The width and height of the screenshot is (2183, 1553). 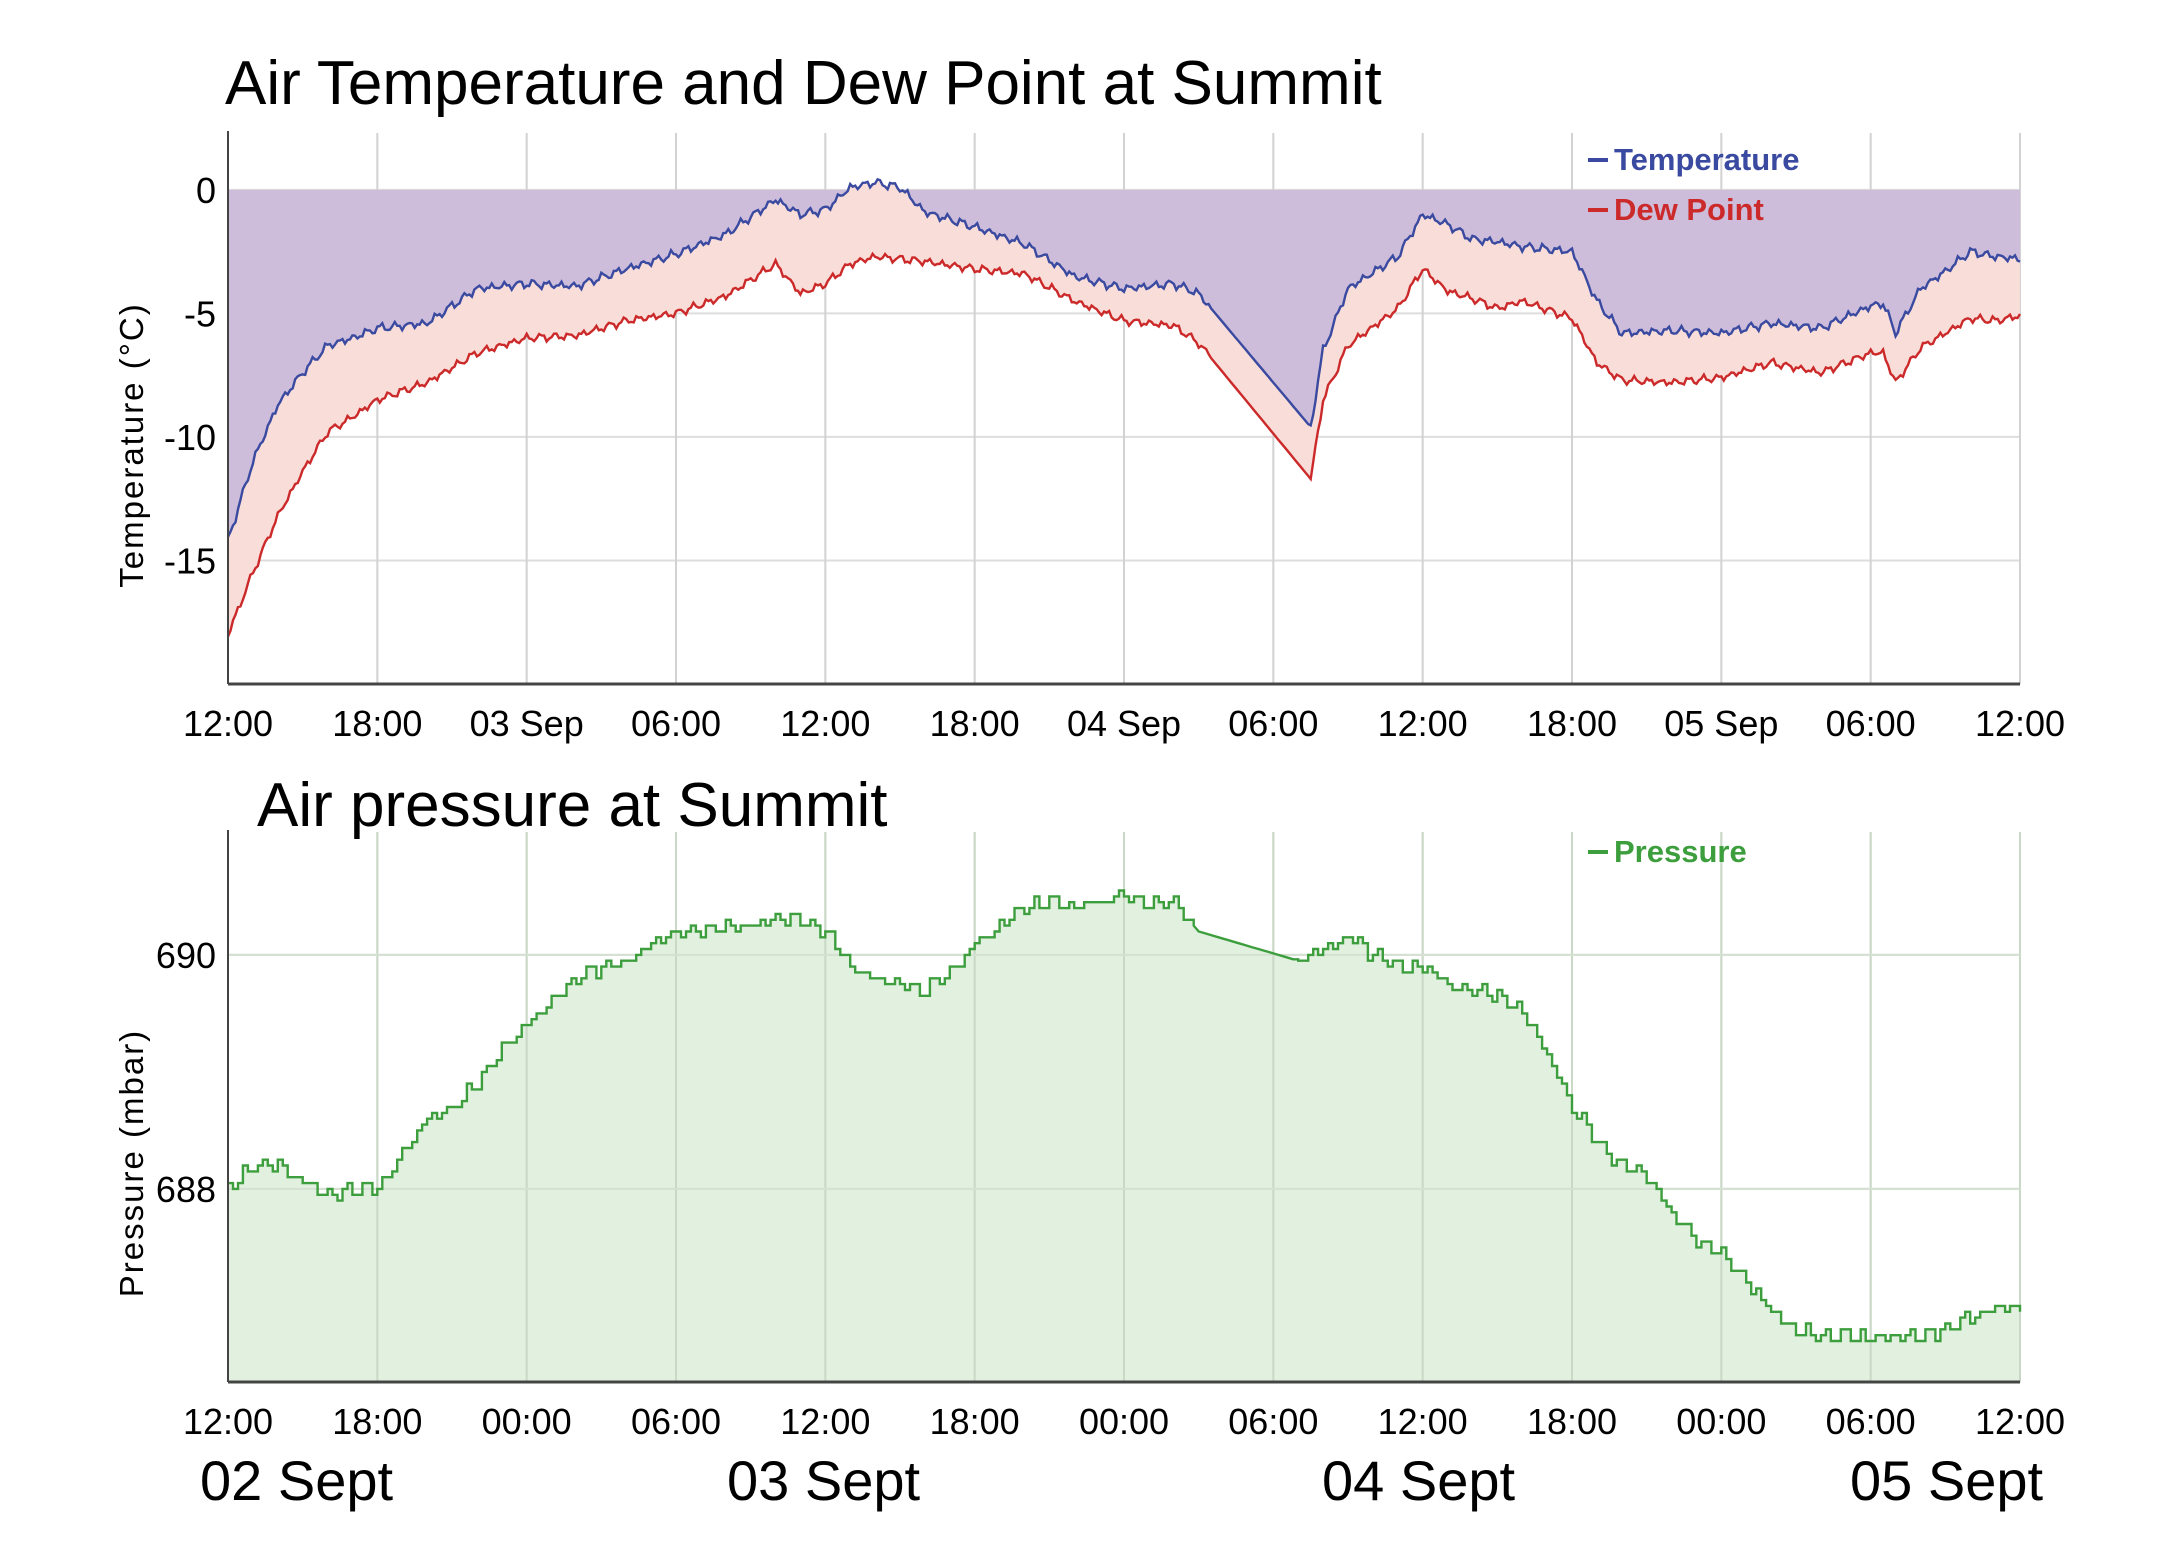 What do you see at coordinates (1707, 159) in the screenshot?
I see `legend-temperature-label: Temperature` at bounding box center [1707, 159].